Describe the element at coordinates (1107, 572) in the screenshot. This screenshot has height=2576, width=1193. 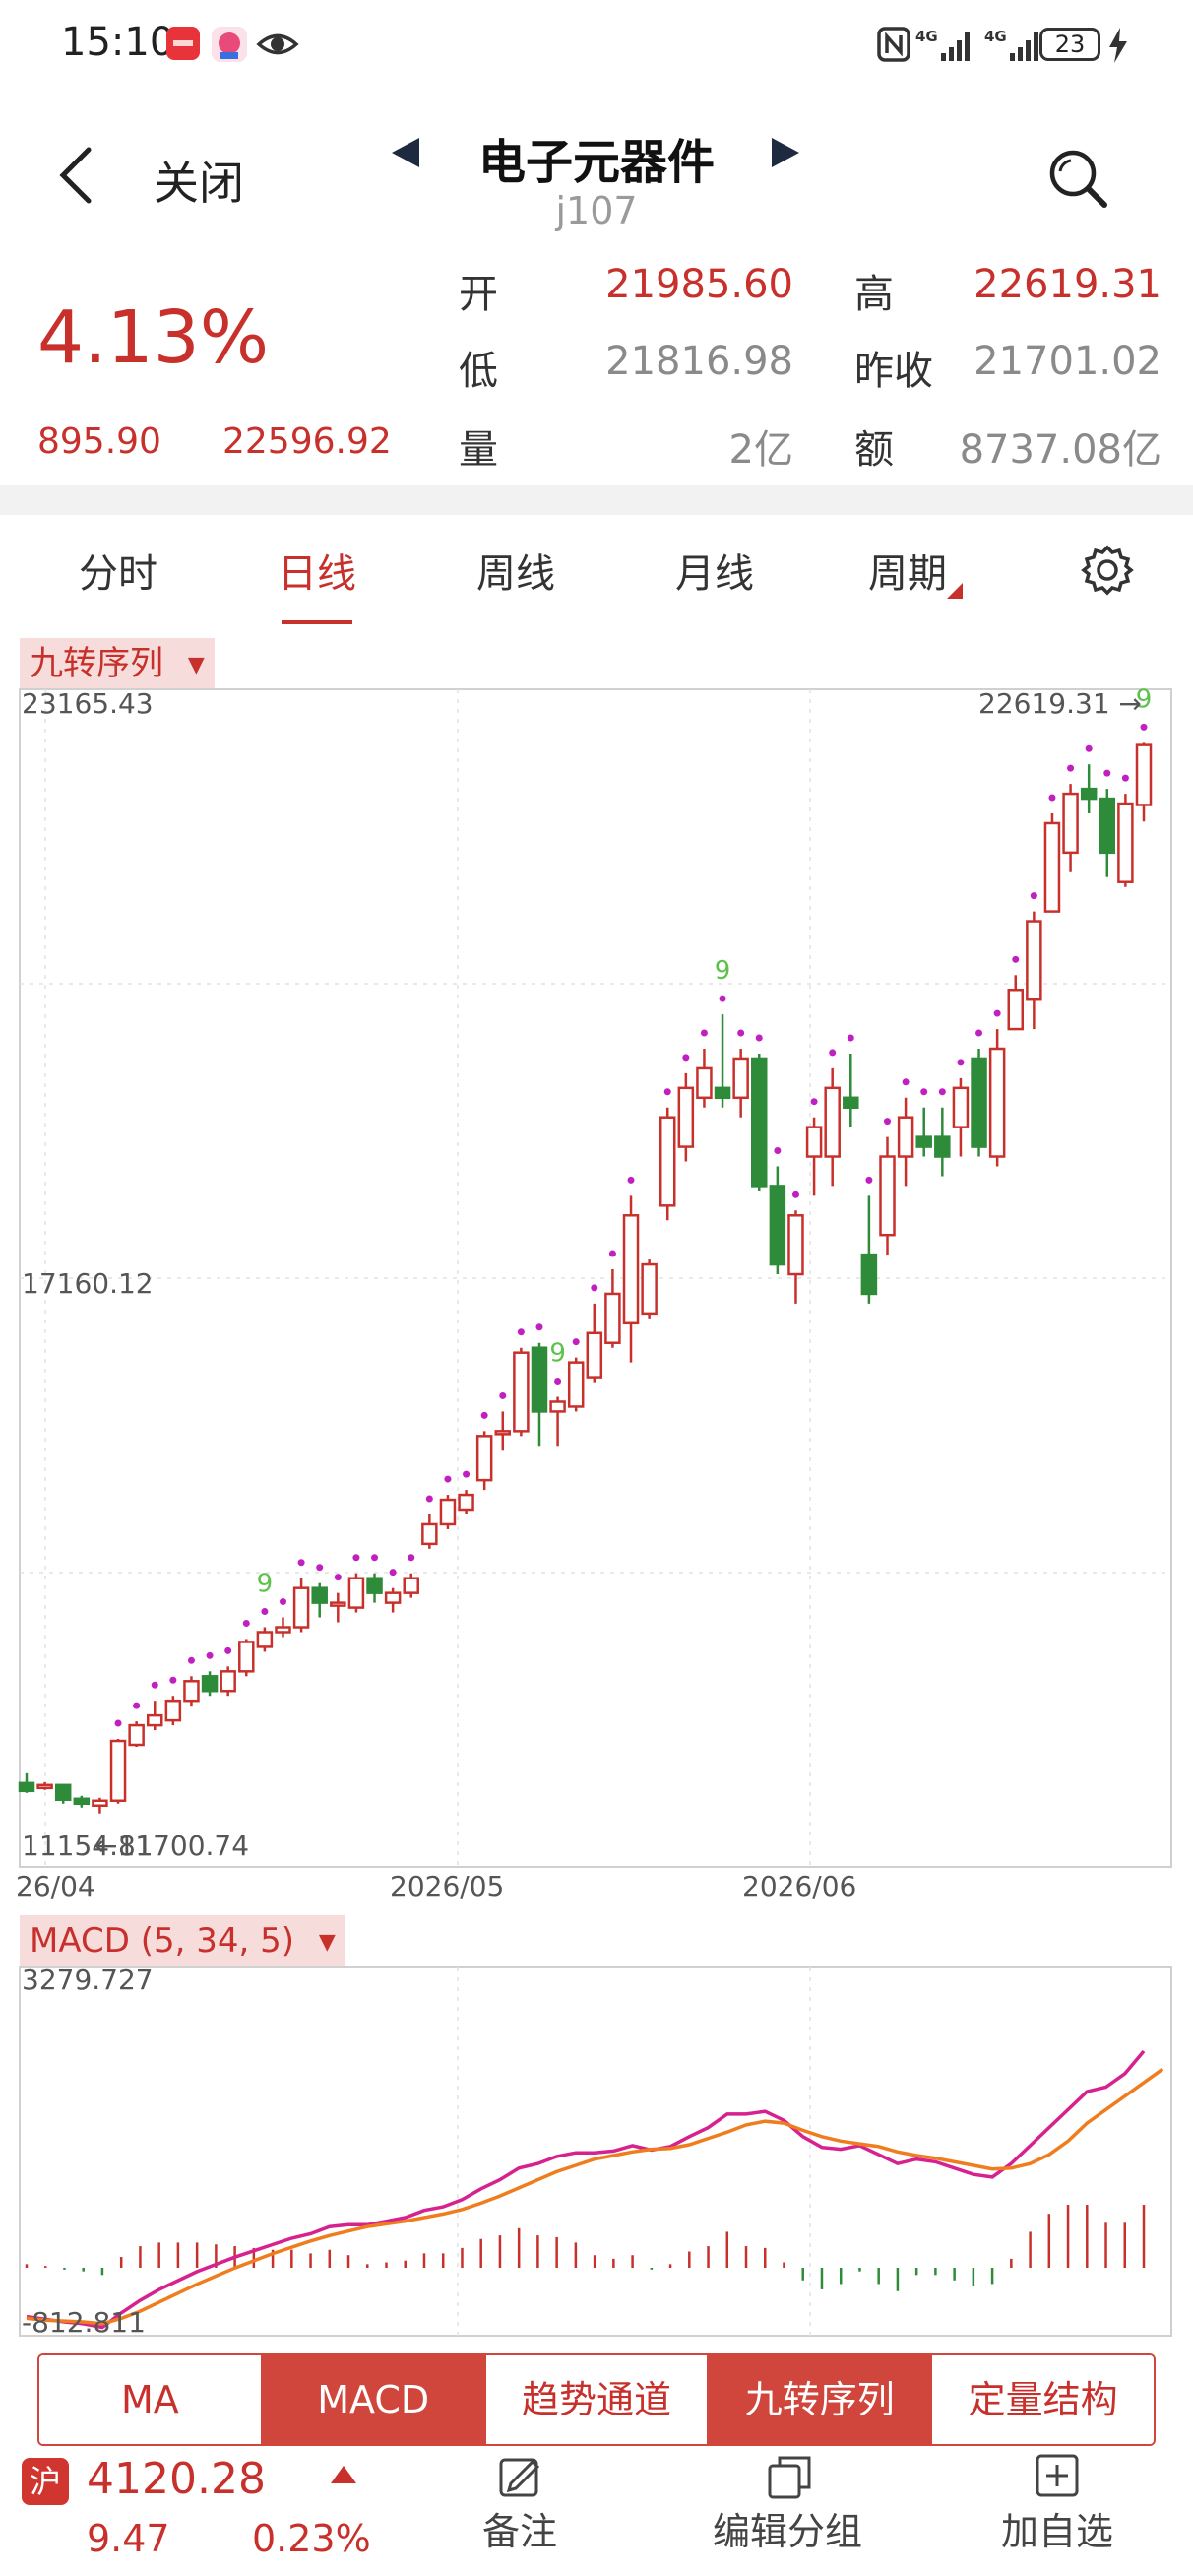
I see `gear-icon` at that location.